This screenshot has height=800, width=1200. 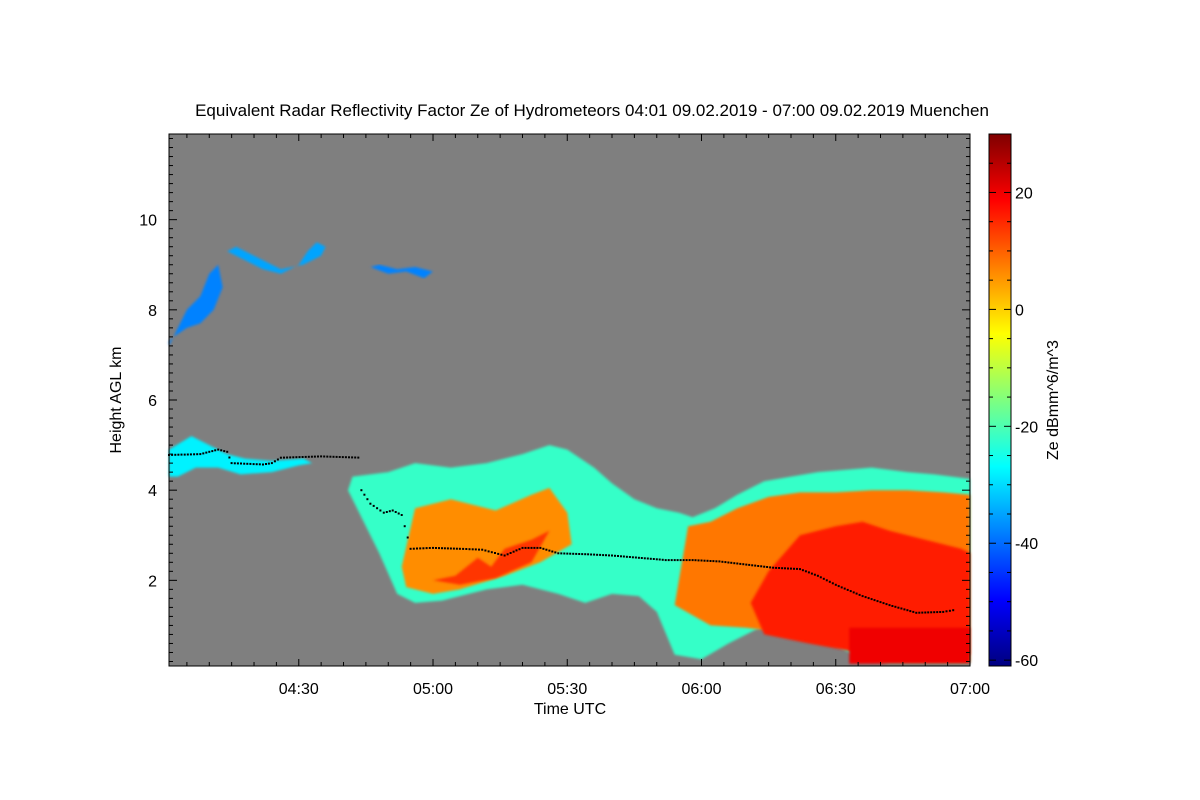 What do you see at coordinates (1026, 427) in the screenshot?
I see `colorbar-tick-label: -20` at bounding box center [1026, 427].